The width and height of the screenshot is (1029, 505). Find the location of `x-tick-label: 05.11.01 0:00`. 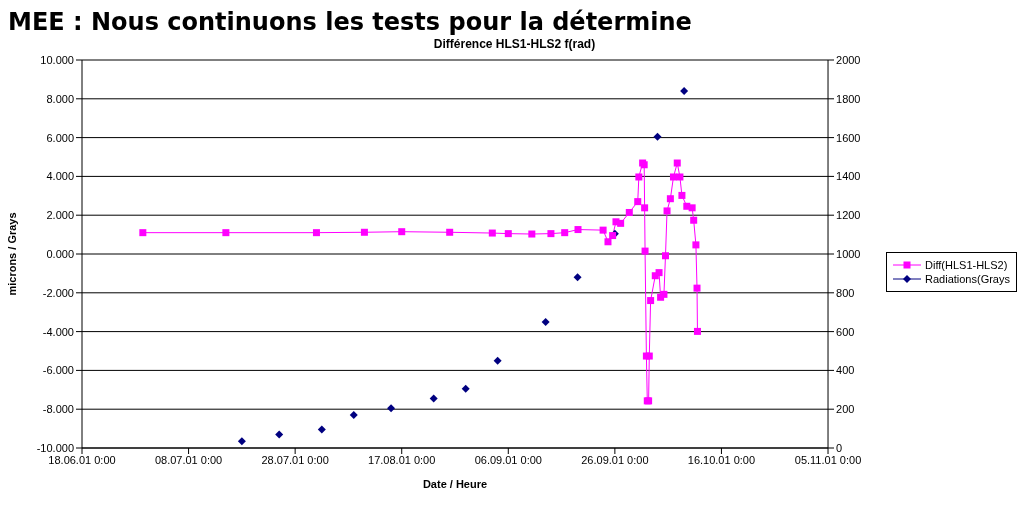

x-tick-label: 05.11.01 0:00 is located at coordinates (828, 459).